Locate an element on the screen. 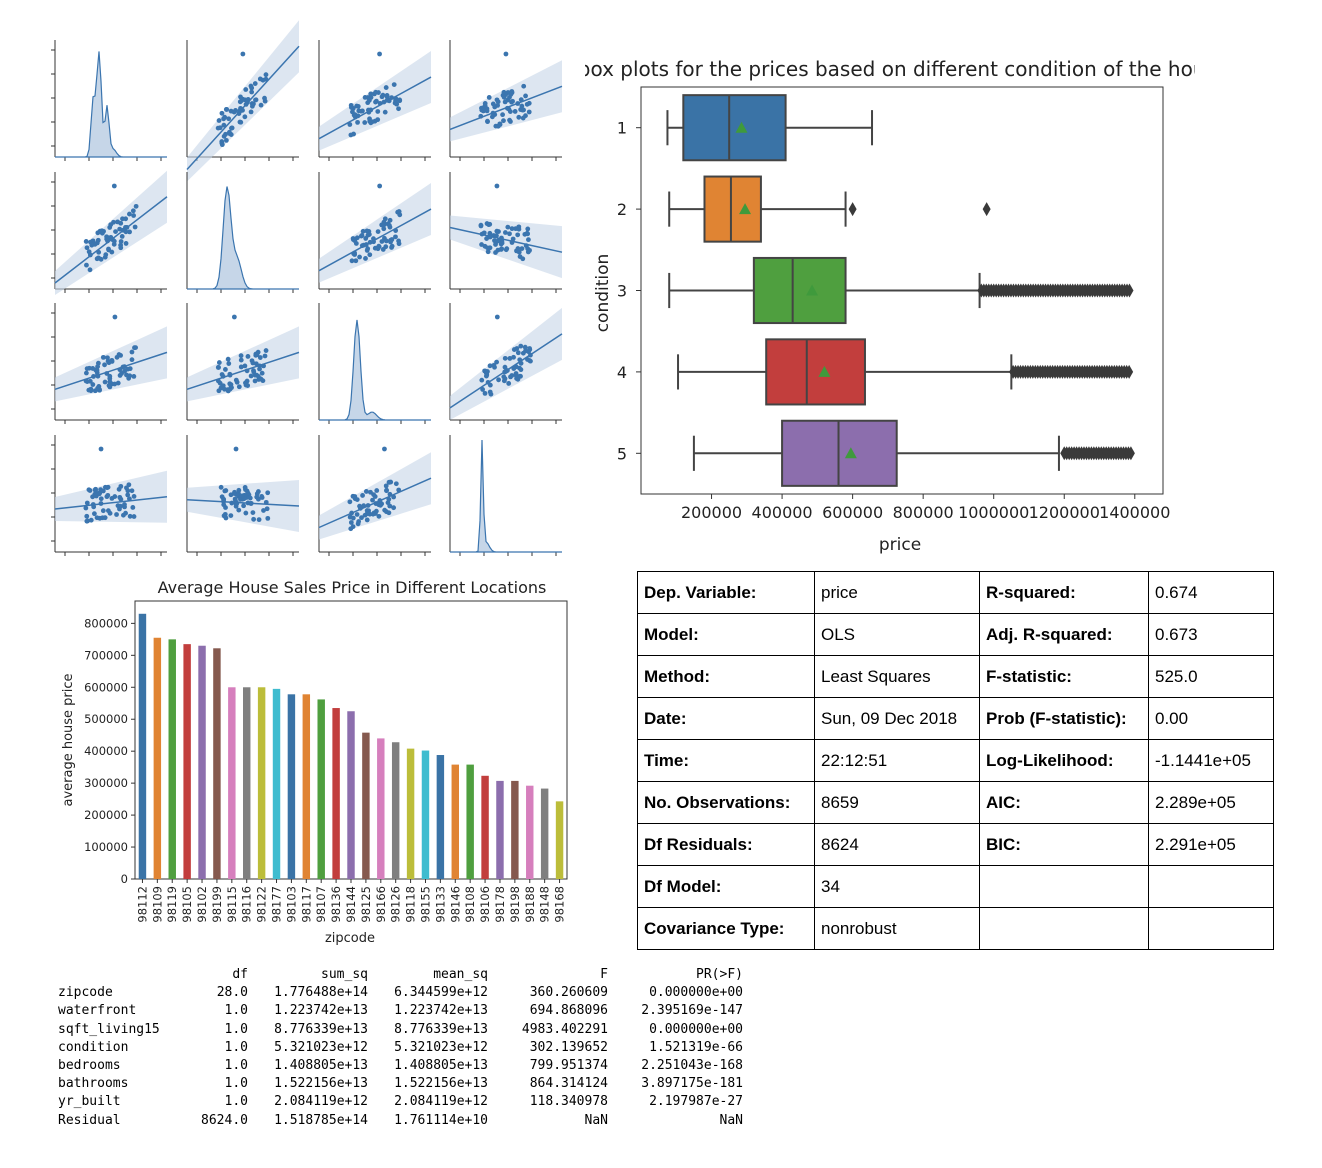  barchart-xtick-label: 98178 is located at coordinates (500, 904).